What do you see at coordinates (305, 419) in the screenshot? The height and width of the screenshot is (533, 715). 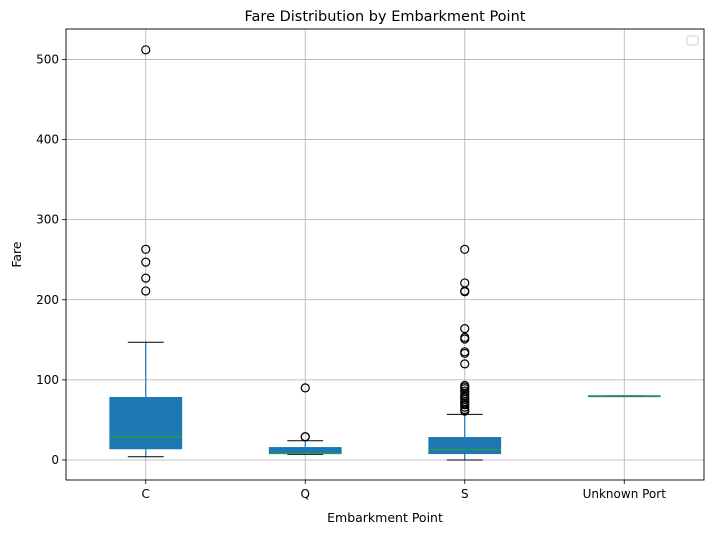 I see `box-q` at bounding box center [305, 419].